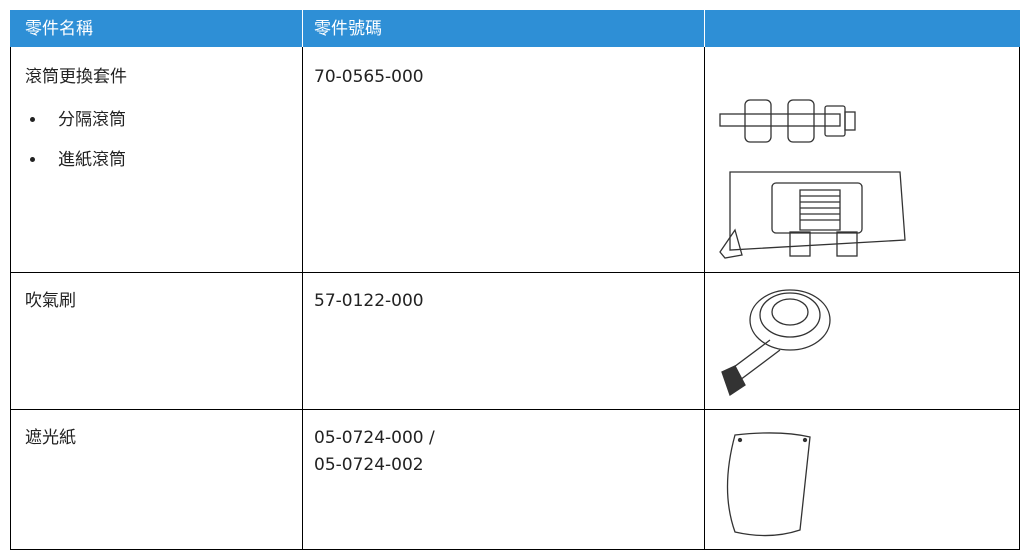 The height and width of the screenshot is (550, 1029). I want to click on roller-illustration, so click(787, 121).